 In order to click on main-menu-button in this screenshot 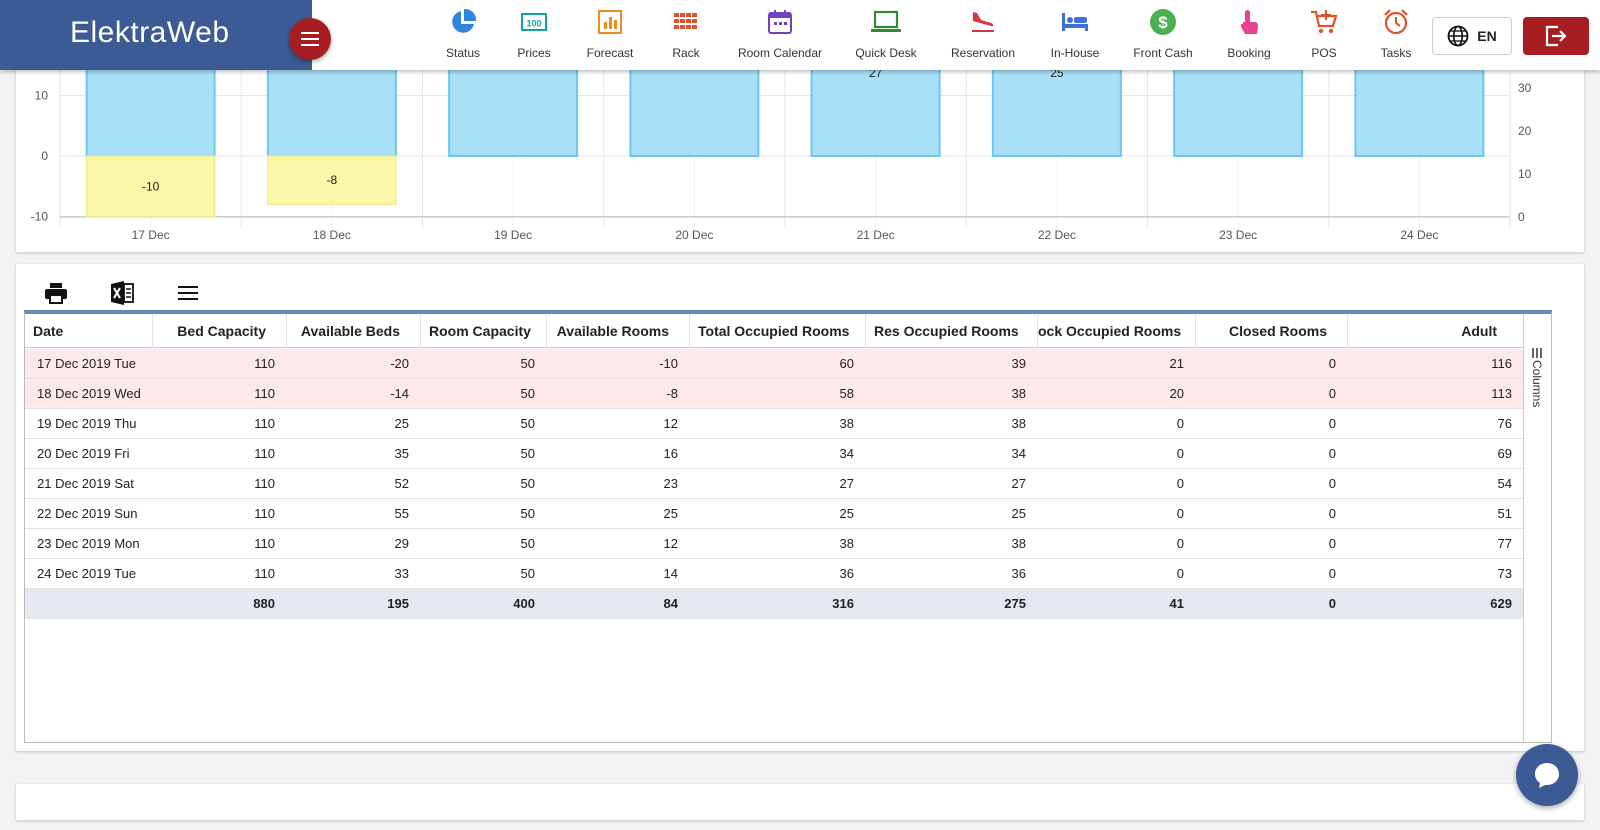, I will do `click(310, 39)`.